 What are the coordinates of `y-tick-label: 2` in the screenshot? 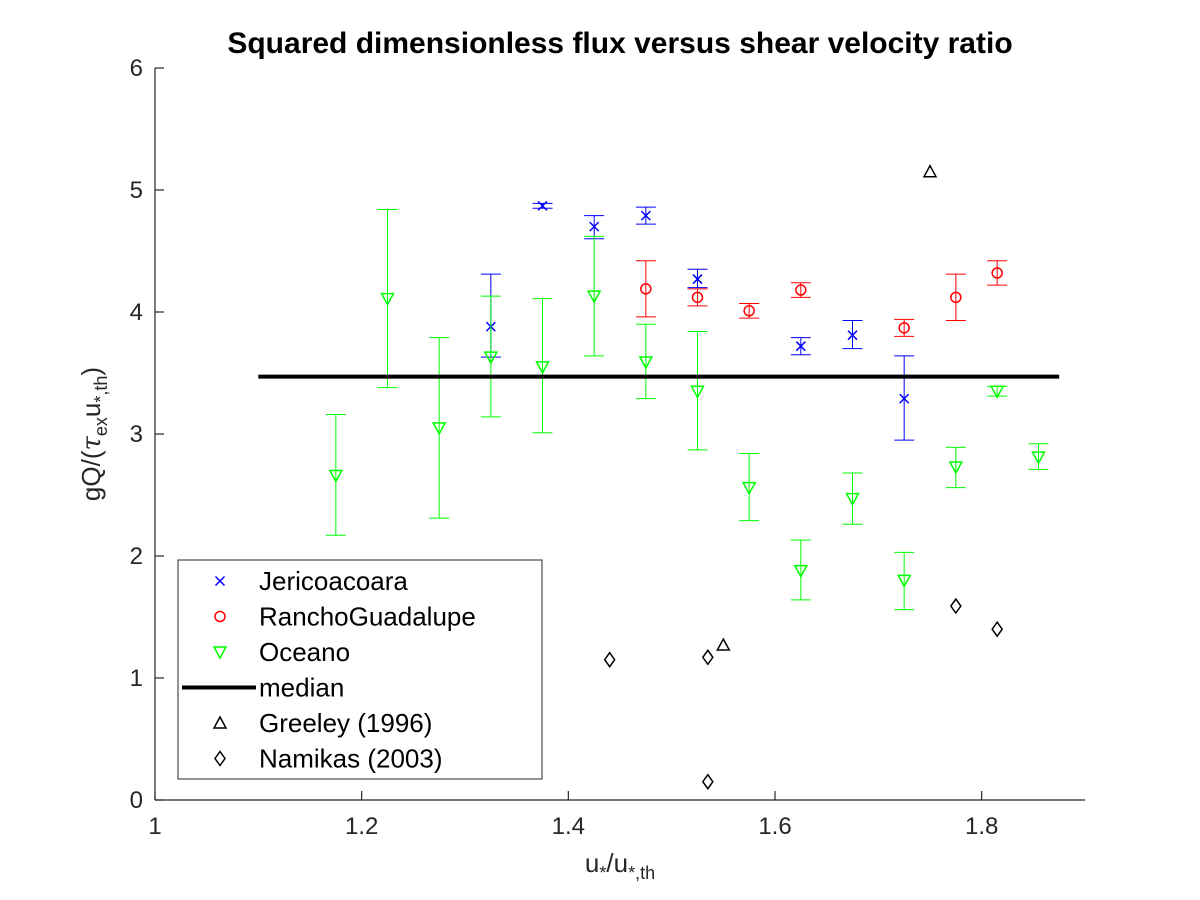 It's located at (136, 556).